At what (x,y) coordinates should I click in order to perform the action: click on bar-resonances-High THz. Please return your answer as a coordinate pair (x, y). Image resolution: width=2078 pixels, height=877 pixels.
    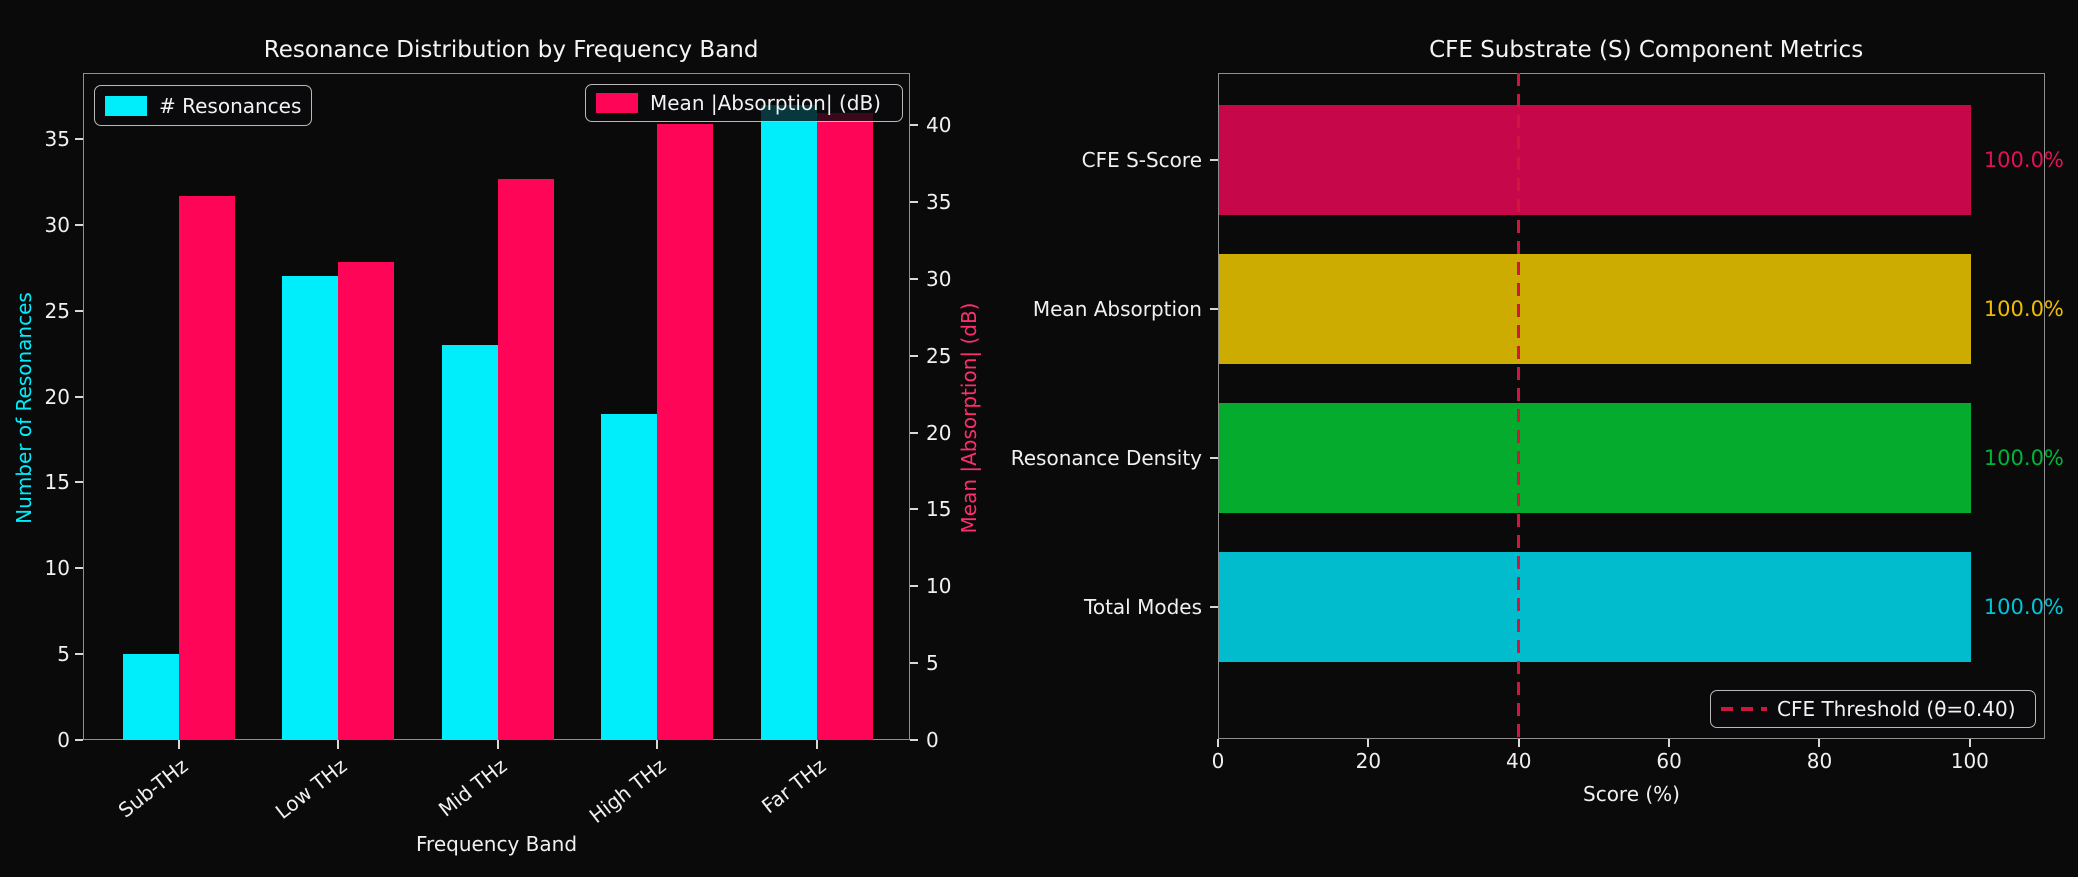
    Looking at the image, I should click on (629, 576).